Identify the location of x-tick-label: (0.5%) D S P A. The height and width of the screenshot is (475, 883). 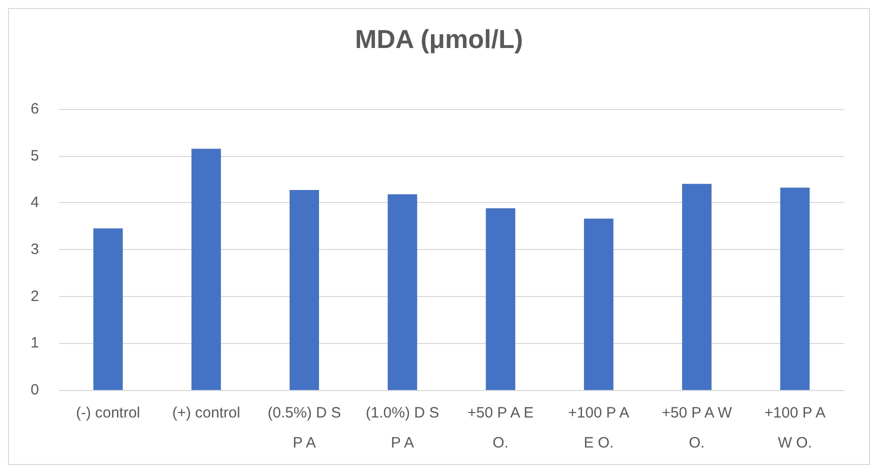
(304, 428).